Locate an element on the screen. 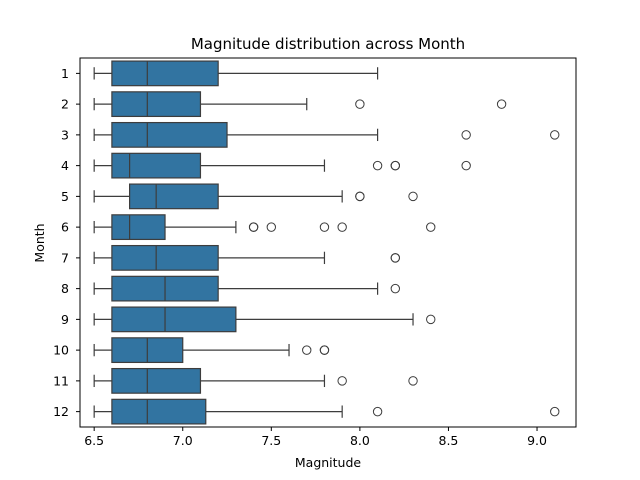 This screenshot has width=640, height=480. x-tick-label: 8.0 is located at coordinates (360, 440).